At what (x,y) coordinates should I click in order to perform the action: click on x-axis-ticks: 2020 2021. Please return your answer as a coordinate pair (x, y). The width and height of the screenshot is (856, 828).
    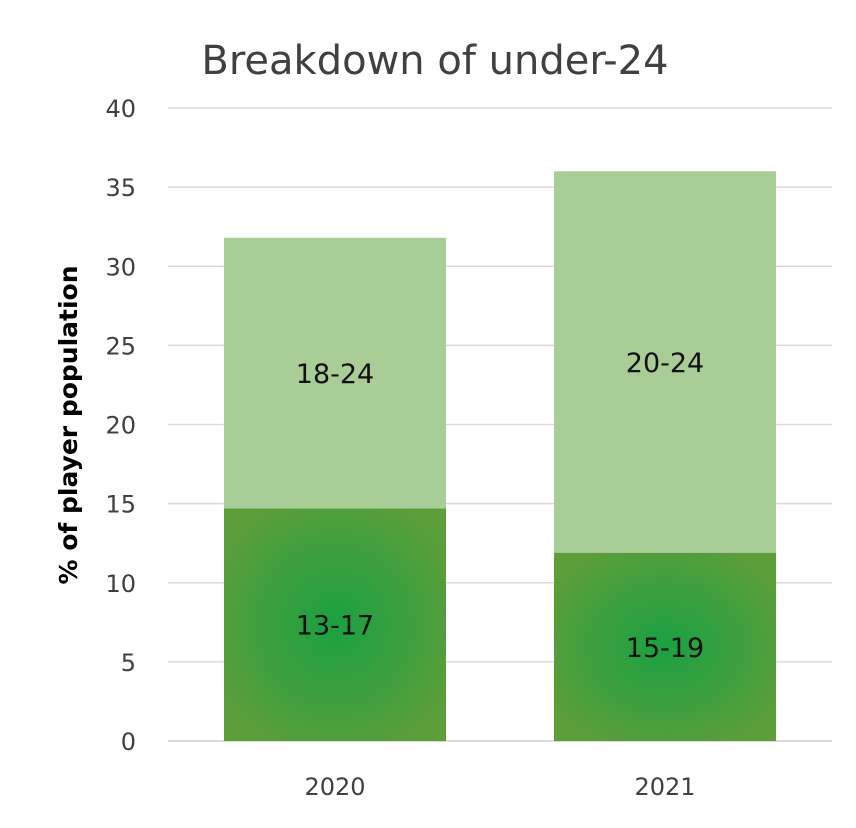
    Looking at the image, I should click on (499, 787).